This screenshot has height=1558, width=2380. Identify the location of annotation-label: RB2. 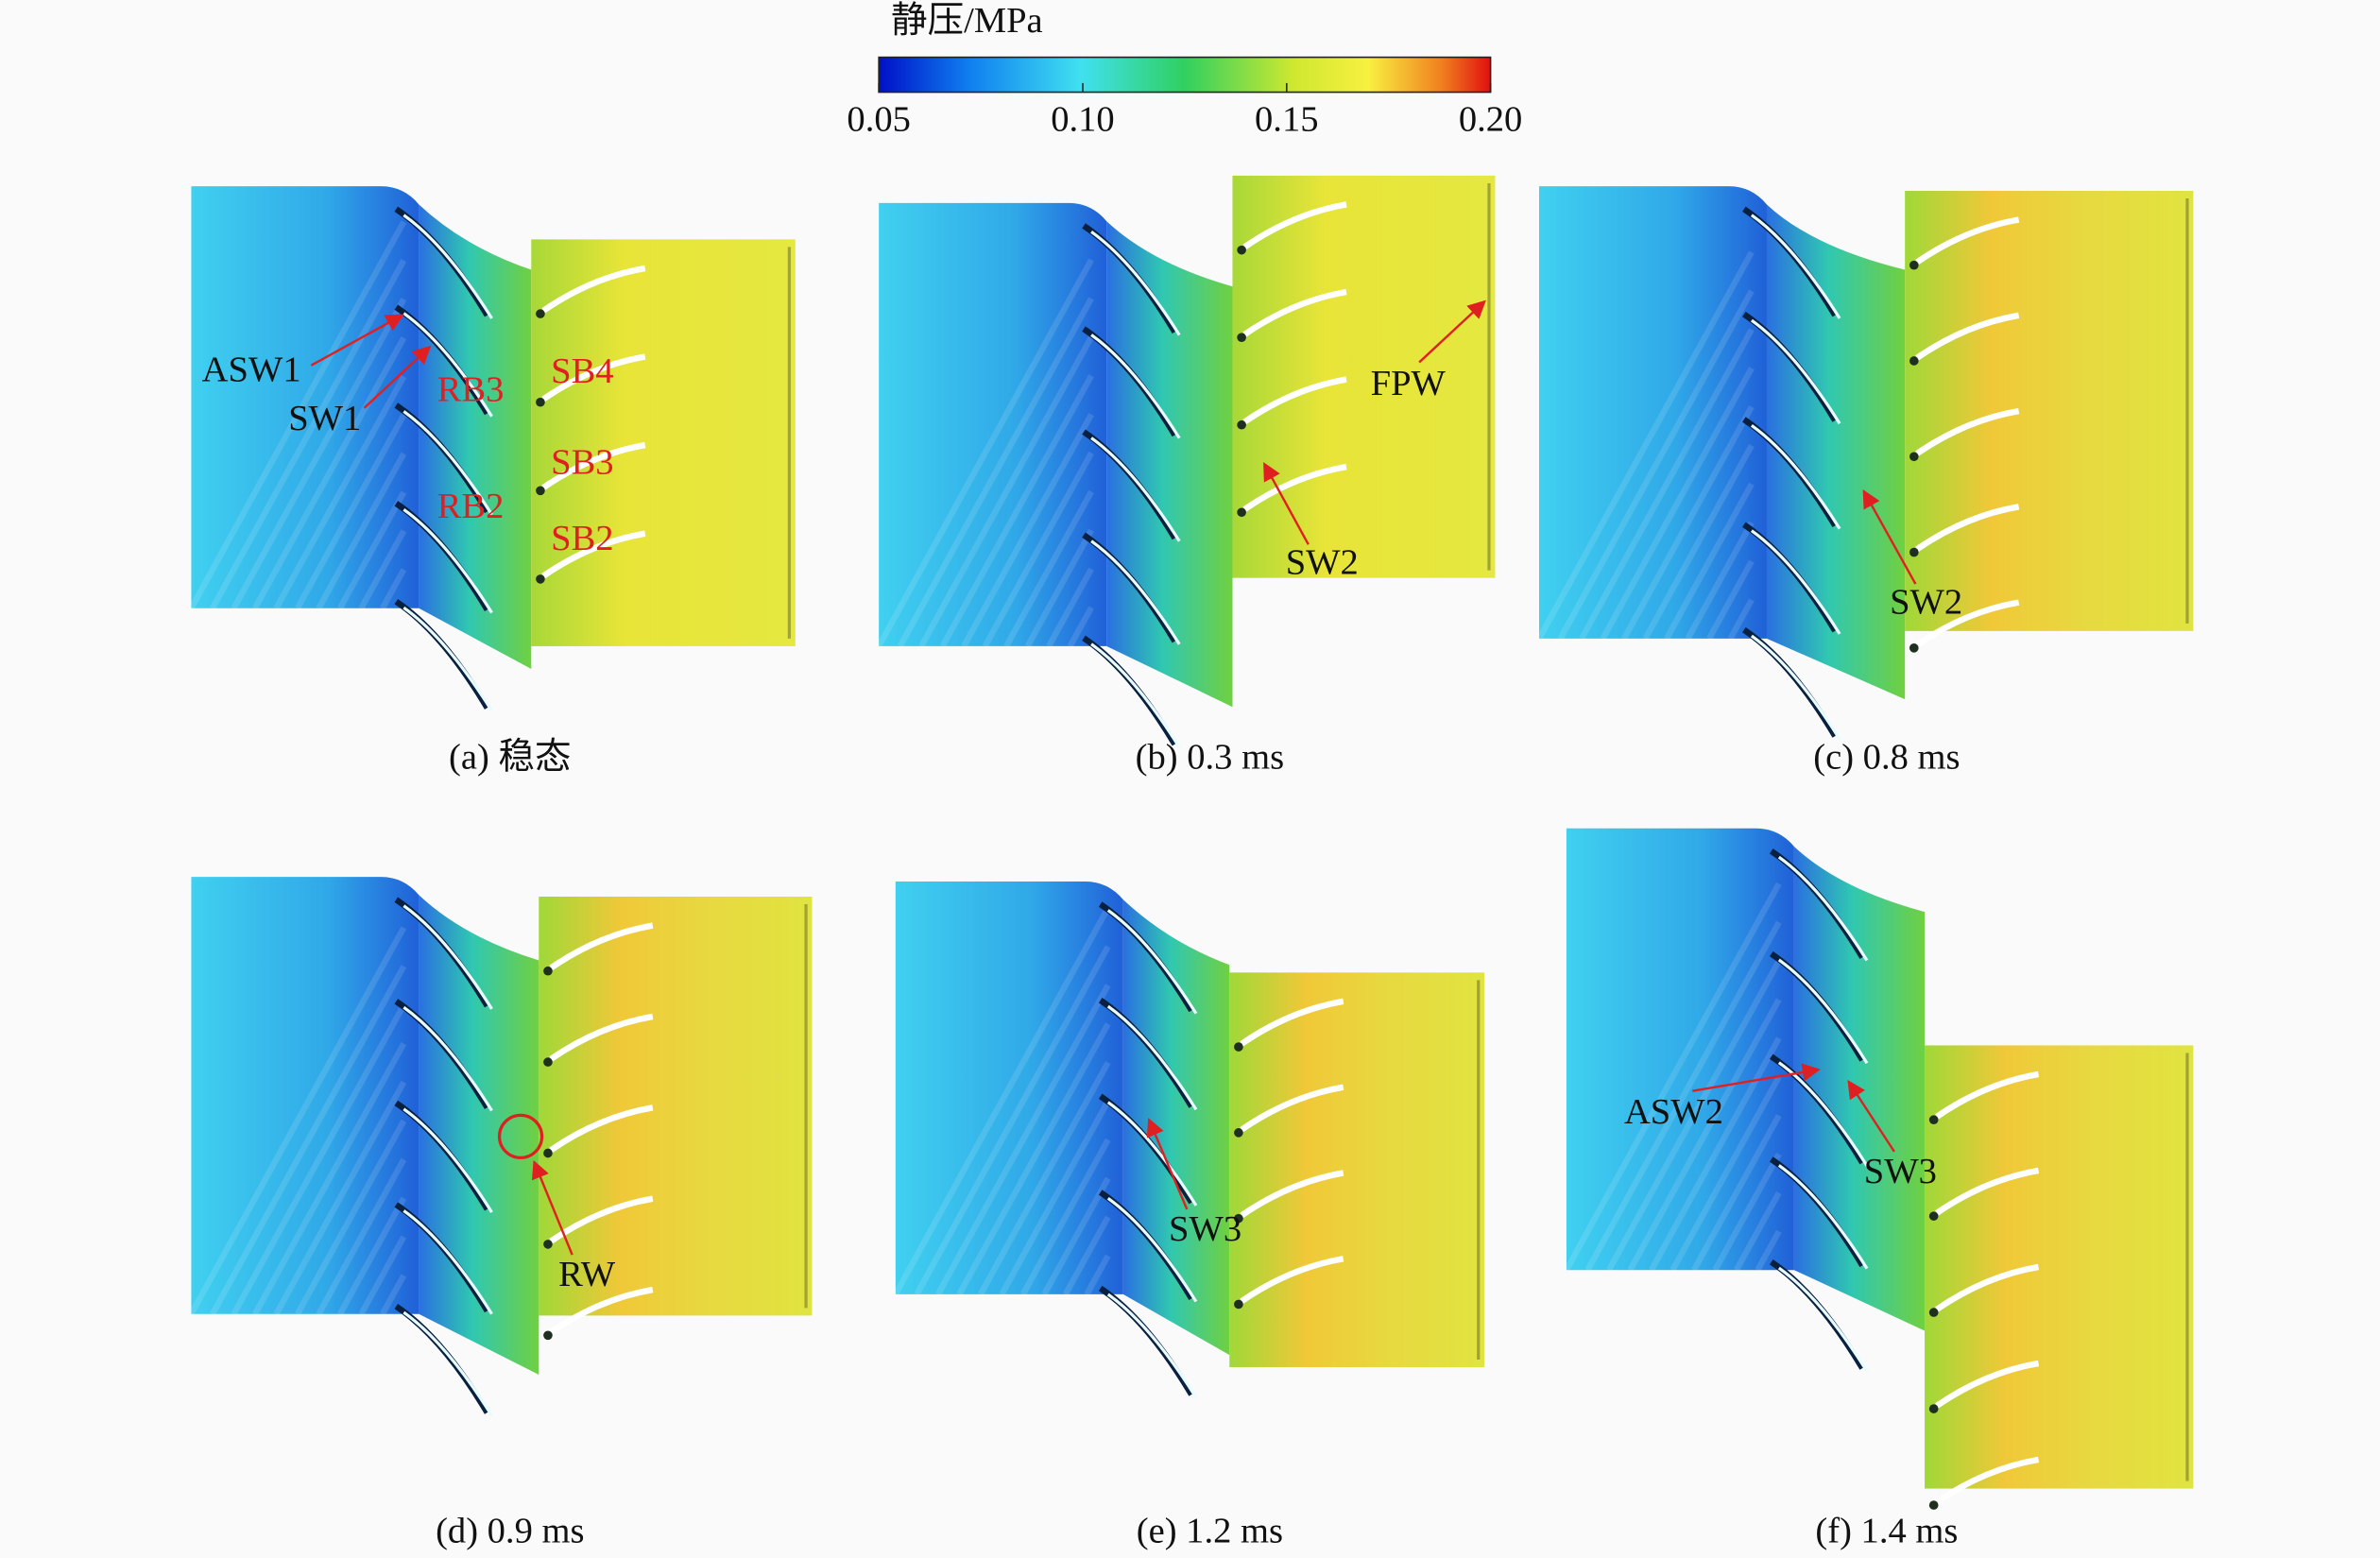
(471, 506).